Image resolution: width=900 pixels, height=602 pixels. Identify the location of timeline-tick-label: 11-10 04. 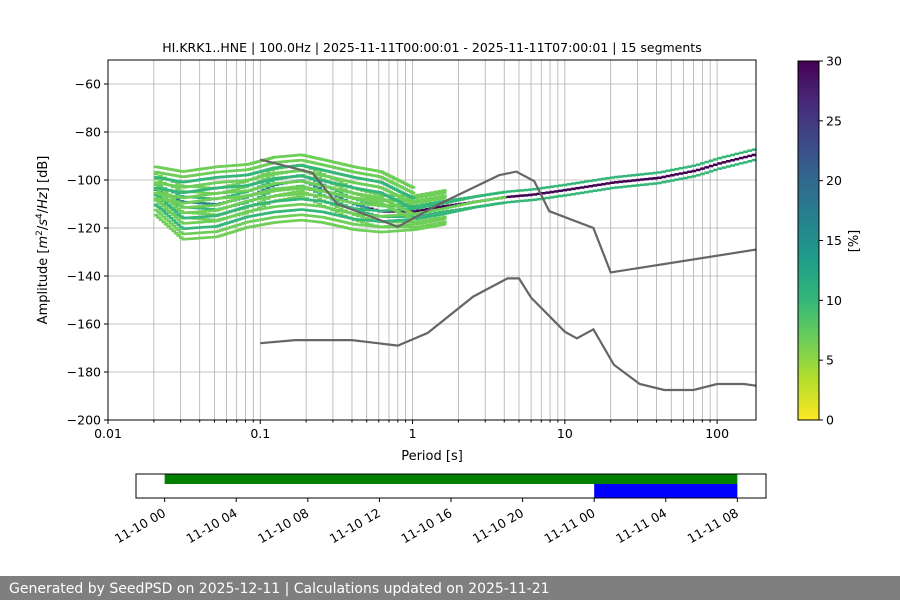
(212, 525).